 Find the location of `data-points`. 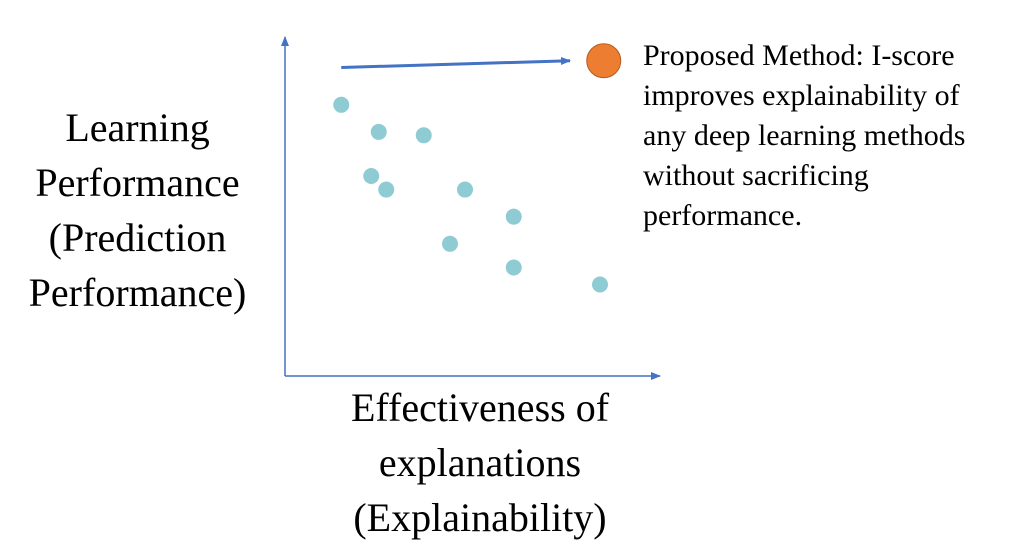

data-points is located at coordinates (470, 194).